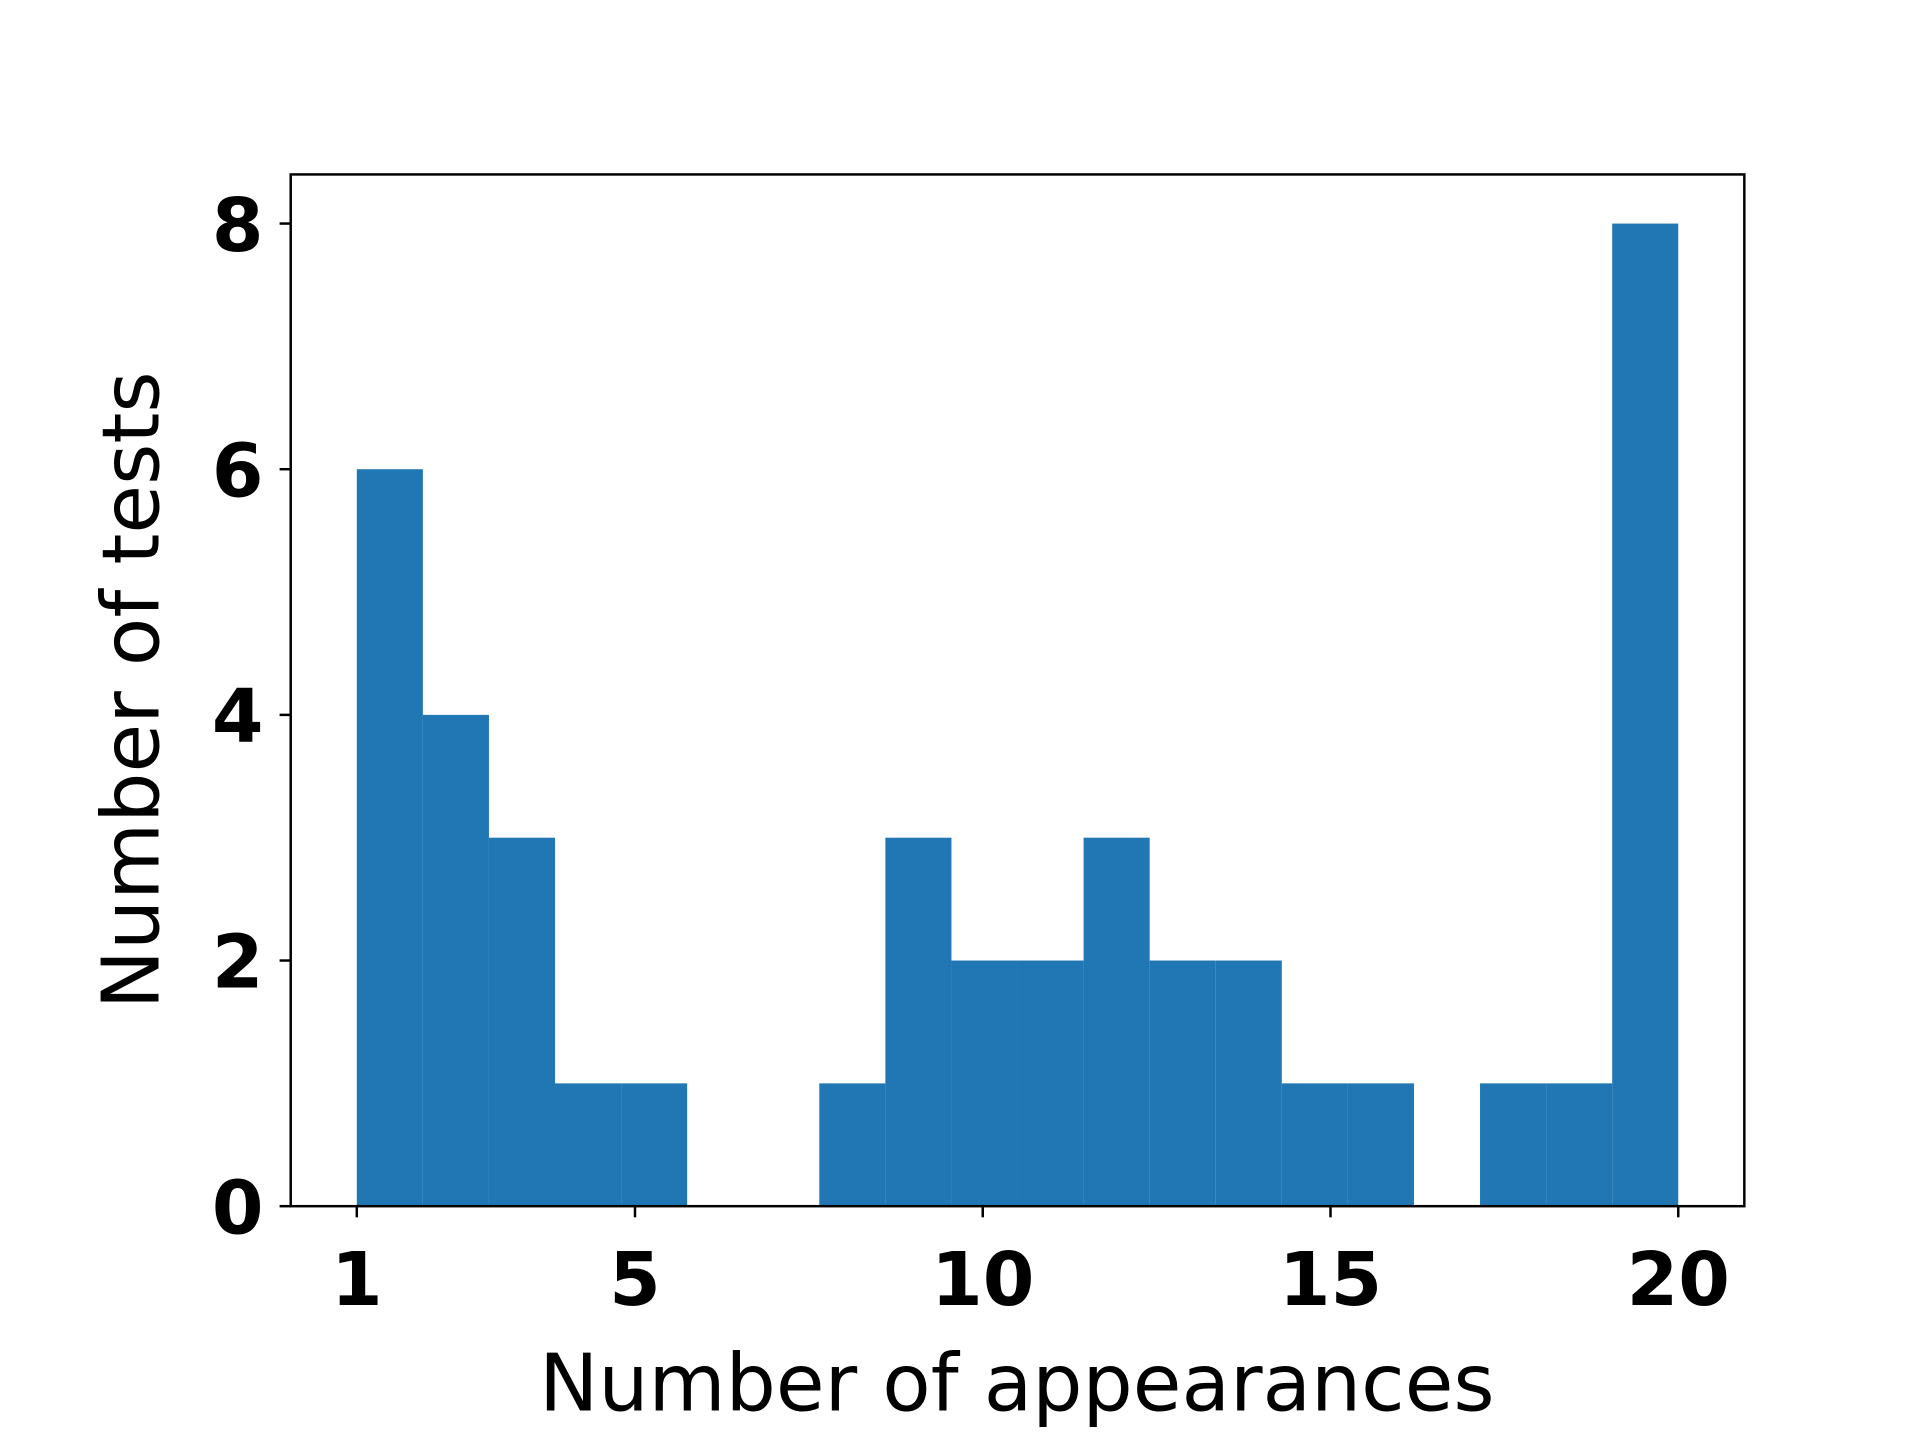 The height and width of the screenshot is (1440, 1920). What do you see at coordinates (357, 1279) in the screenshot?
I see `x-tick-label: 1` at bounding box center [357, 1279].